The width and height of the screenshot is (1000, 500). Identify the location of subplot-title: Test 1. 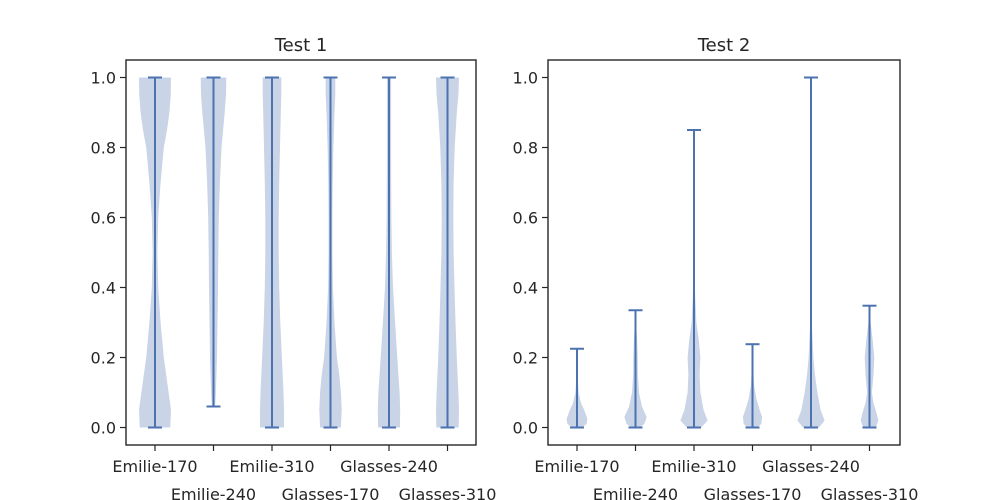
(301, 45).